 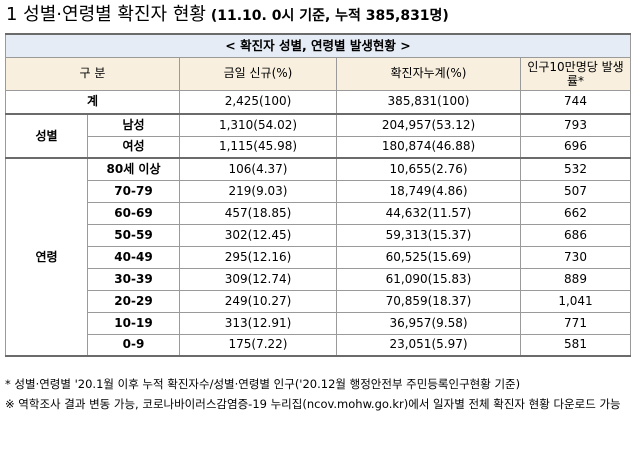 What do you see at coordinates (258, 125) in the screenshot?
I see `row-new: 1,310(54.02)` at bounding box center [258, 125].